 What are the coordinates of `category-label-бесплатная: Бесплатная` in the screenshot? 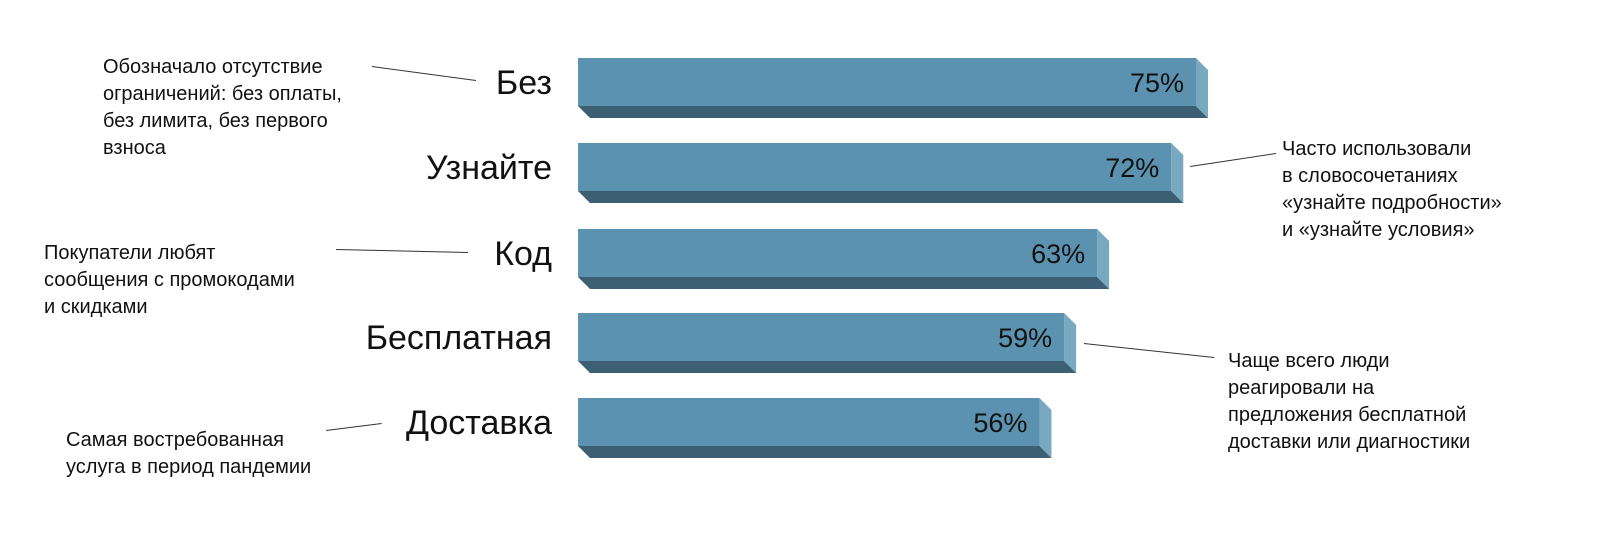 It's located at (459, 338).